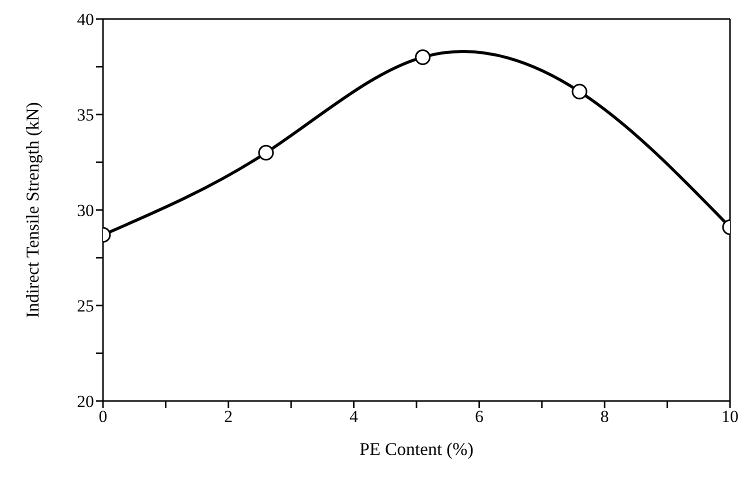 The height and width of the screenshot is (478, 745). Describe the element at coordinates (730, 416) in the screenshot. I see `x-tick-label: 10` at that location.